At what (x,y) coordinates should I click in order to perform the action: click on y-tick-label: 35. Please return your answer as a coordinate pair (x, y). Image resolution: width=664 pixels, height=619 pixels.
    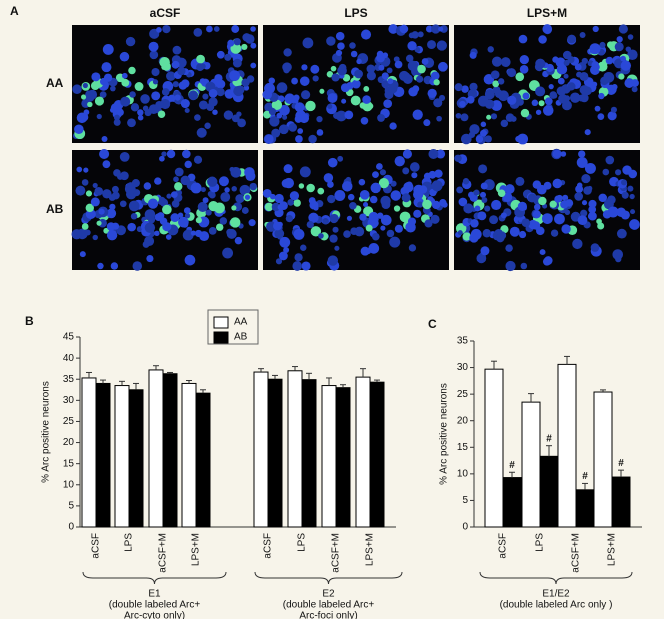
    Looking at the image, I should click on (69, 379).